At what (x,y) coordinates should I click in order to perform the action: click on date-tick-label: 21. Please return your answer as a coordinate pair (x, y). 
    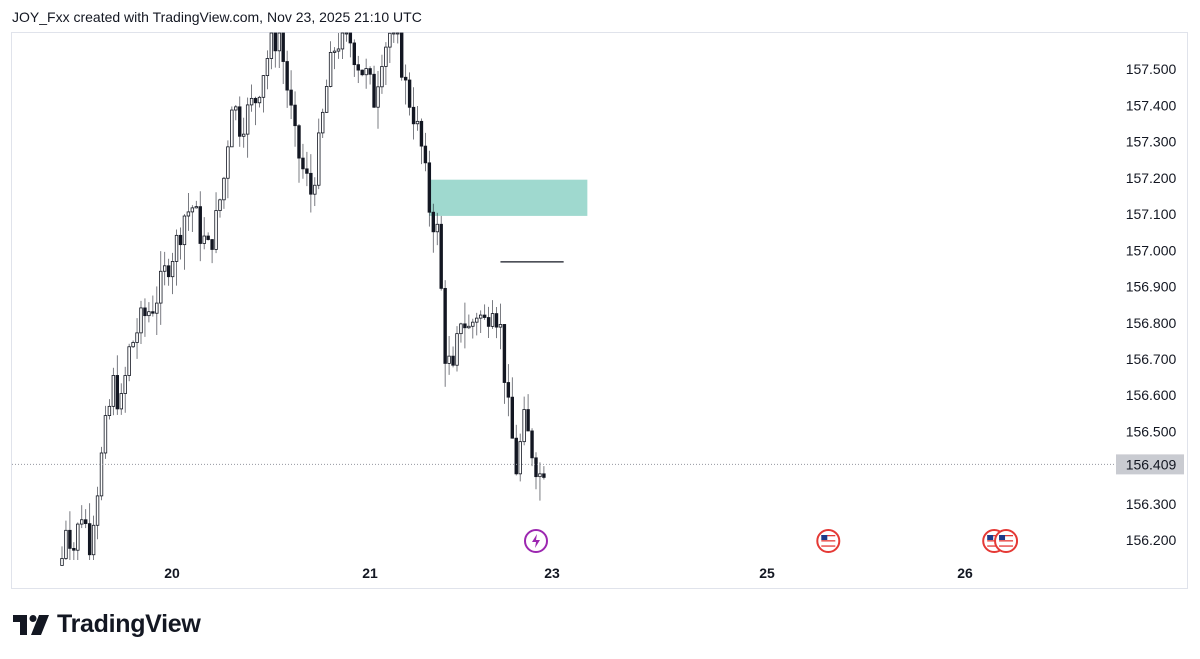
    Looking at the image, I should click on (370, 573).